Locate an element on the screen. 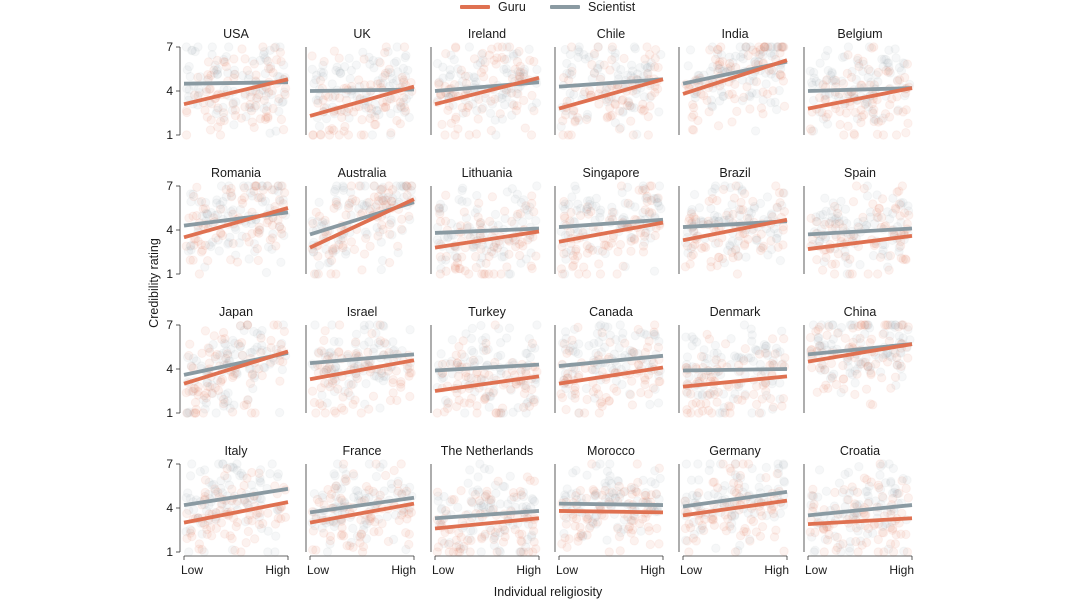  panel-title: Turkey is located at coordinates (487, 312).